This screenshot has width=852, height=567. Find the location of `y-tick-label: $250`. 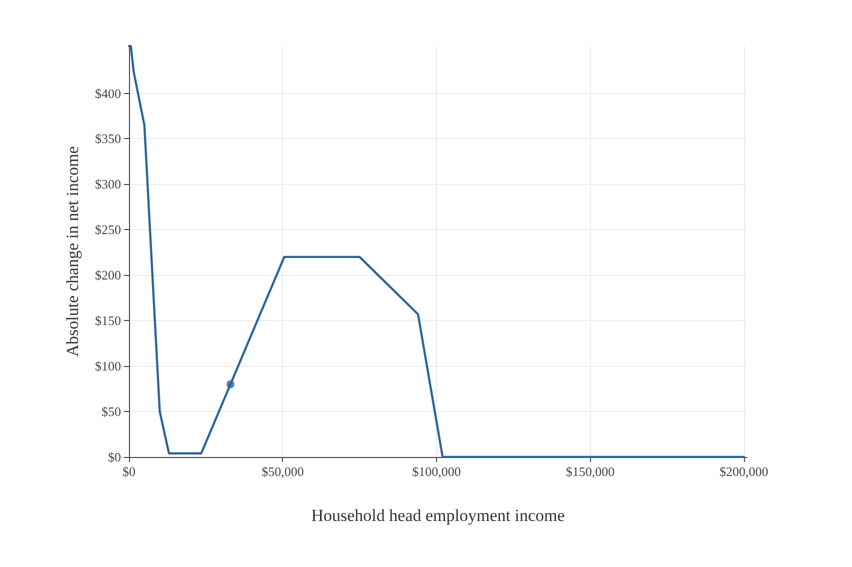

y-tick-label: $250 is located at coordinates (108, 230).